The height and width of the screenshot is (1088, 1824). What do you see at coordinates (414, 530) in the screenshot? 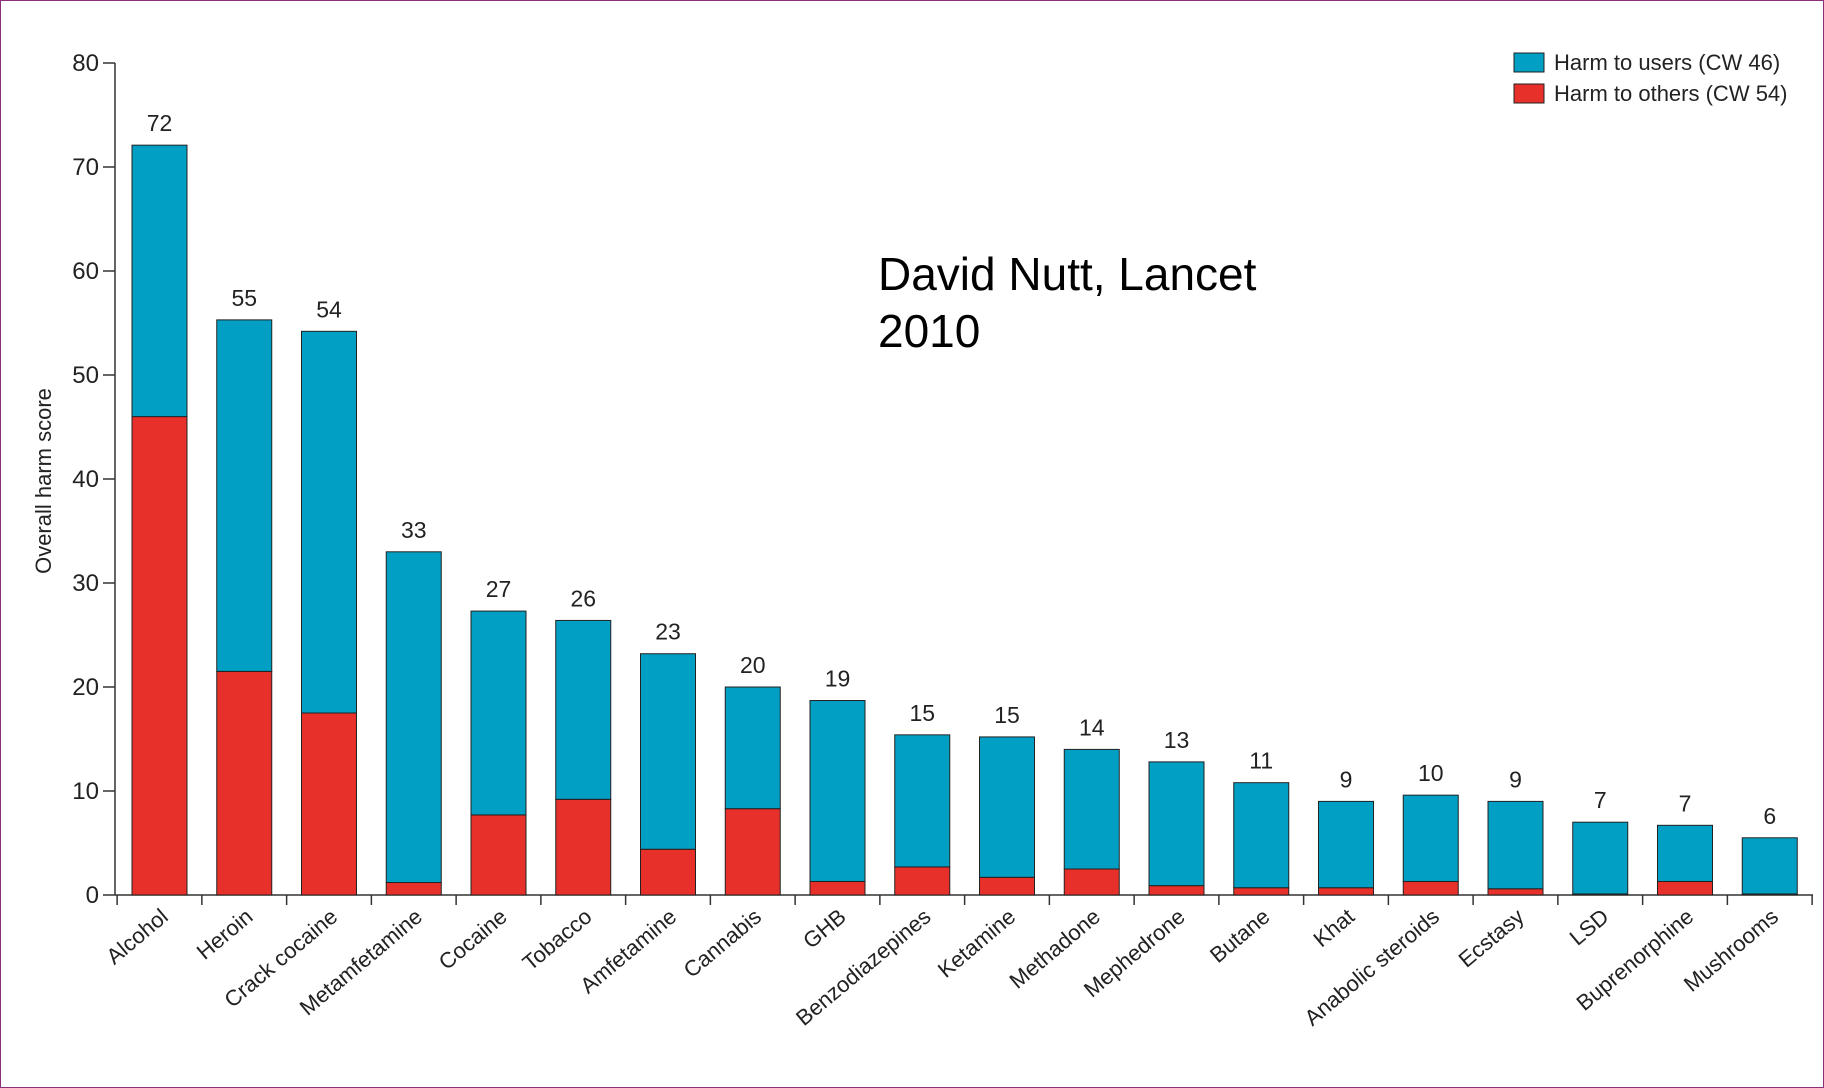
I see `bar-total-label: 33` at bounding box center [414, 530].